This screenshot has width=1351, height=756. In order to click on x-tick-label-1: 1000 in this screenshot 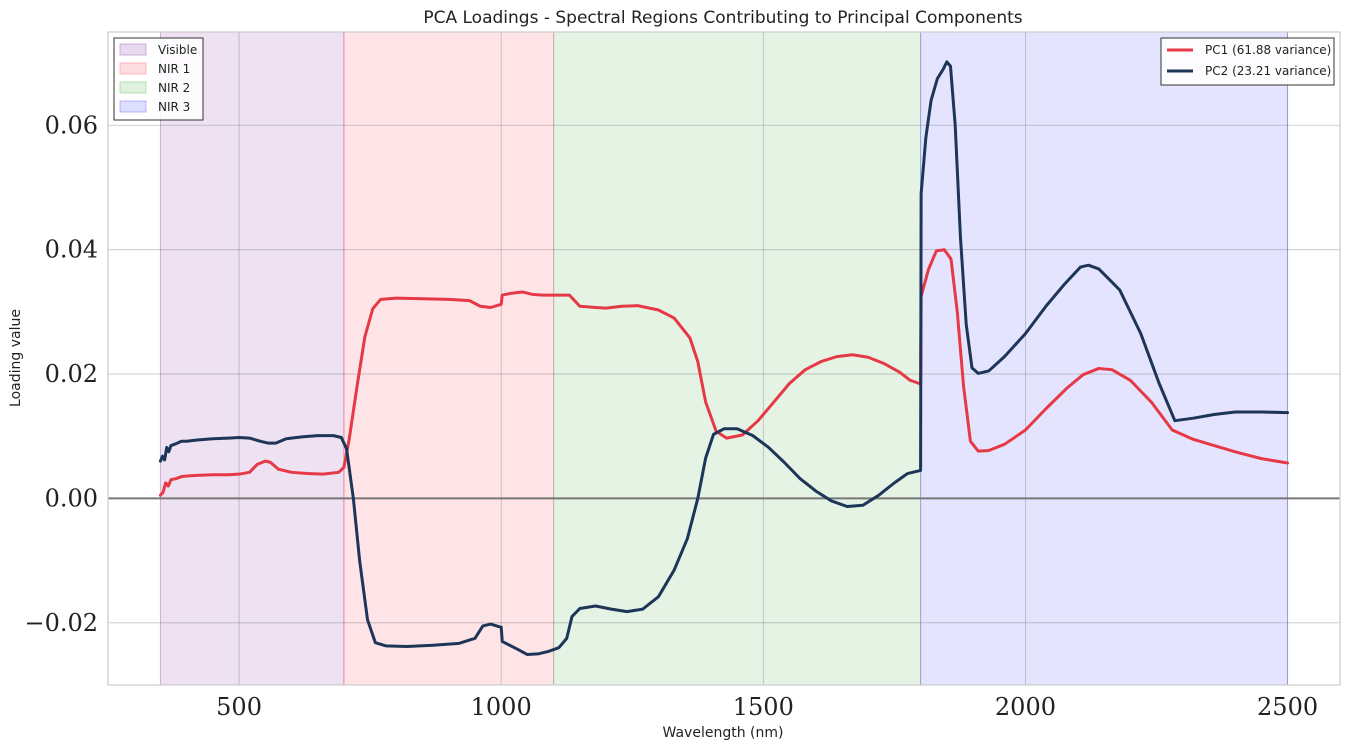, I will do `click(501, 707)`.